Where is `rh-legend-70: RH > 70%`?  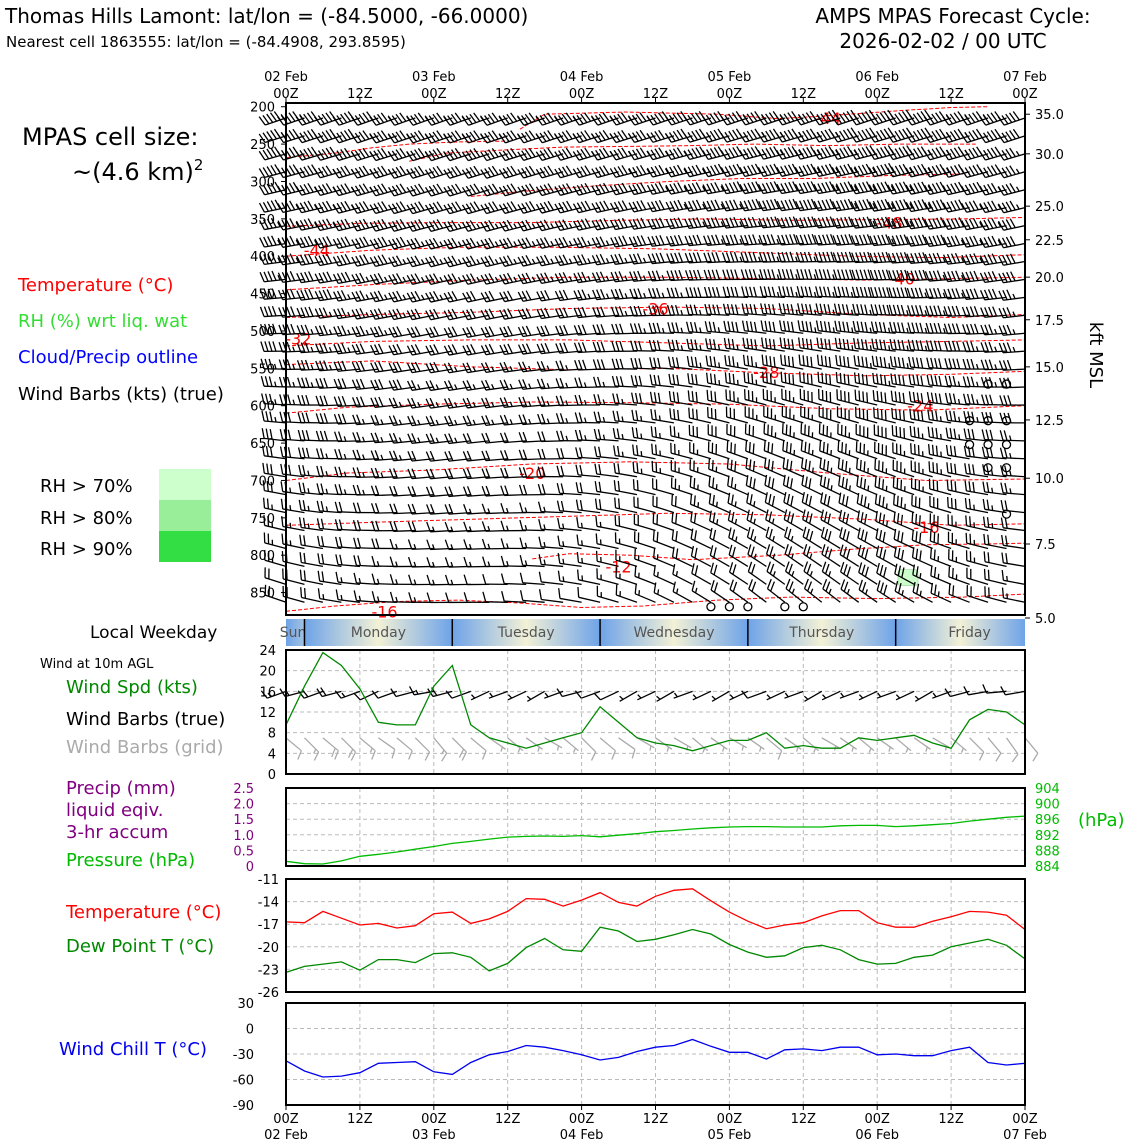
rh-legend-70: RH > 70% is located at coordinates (86, 486).